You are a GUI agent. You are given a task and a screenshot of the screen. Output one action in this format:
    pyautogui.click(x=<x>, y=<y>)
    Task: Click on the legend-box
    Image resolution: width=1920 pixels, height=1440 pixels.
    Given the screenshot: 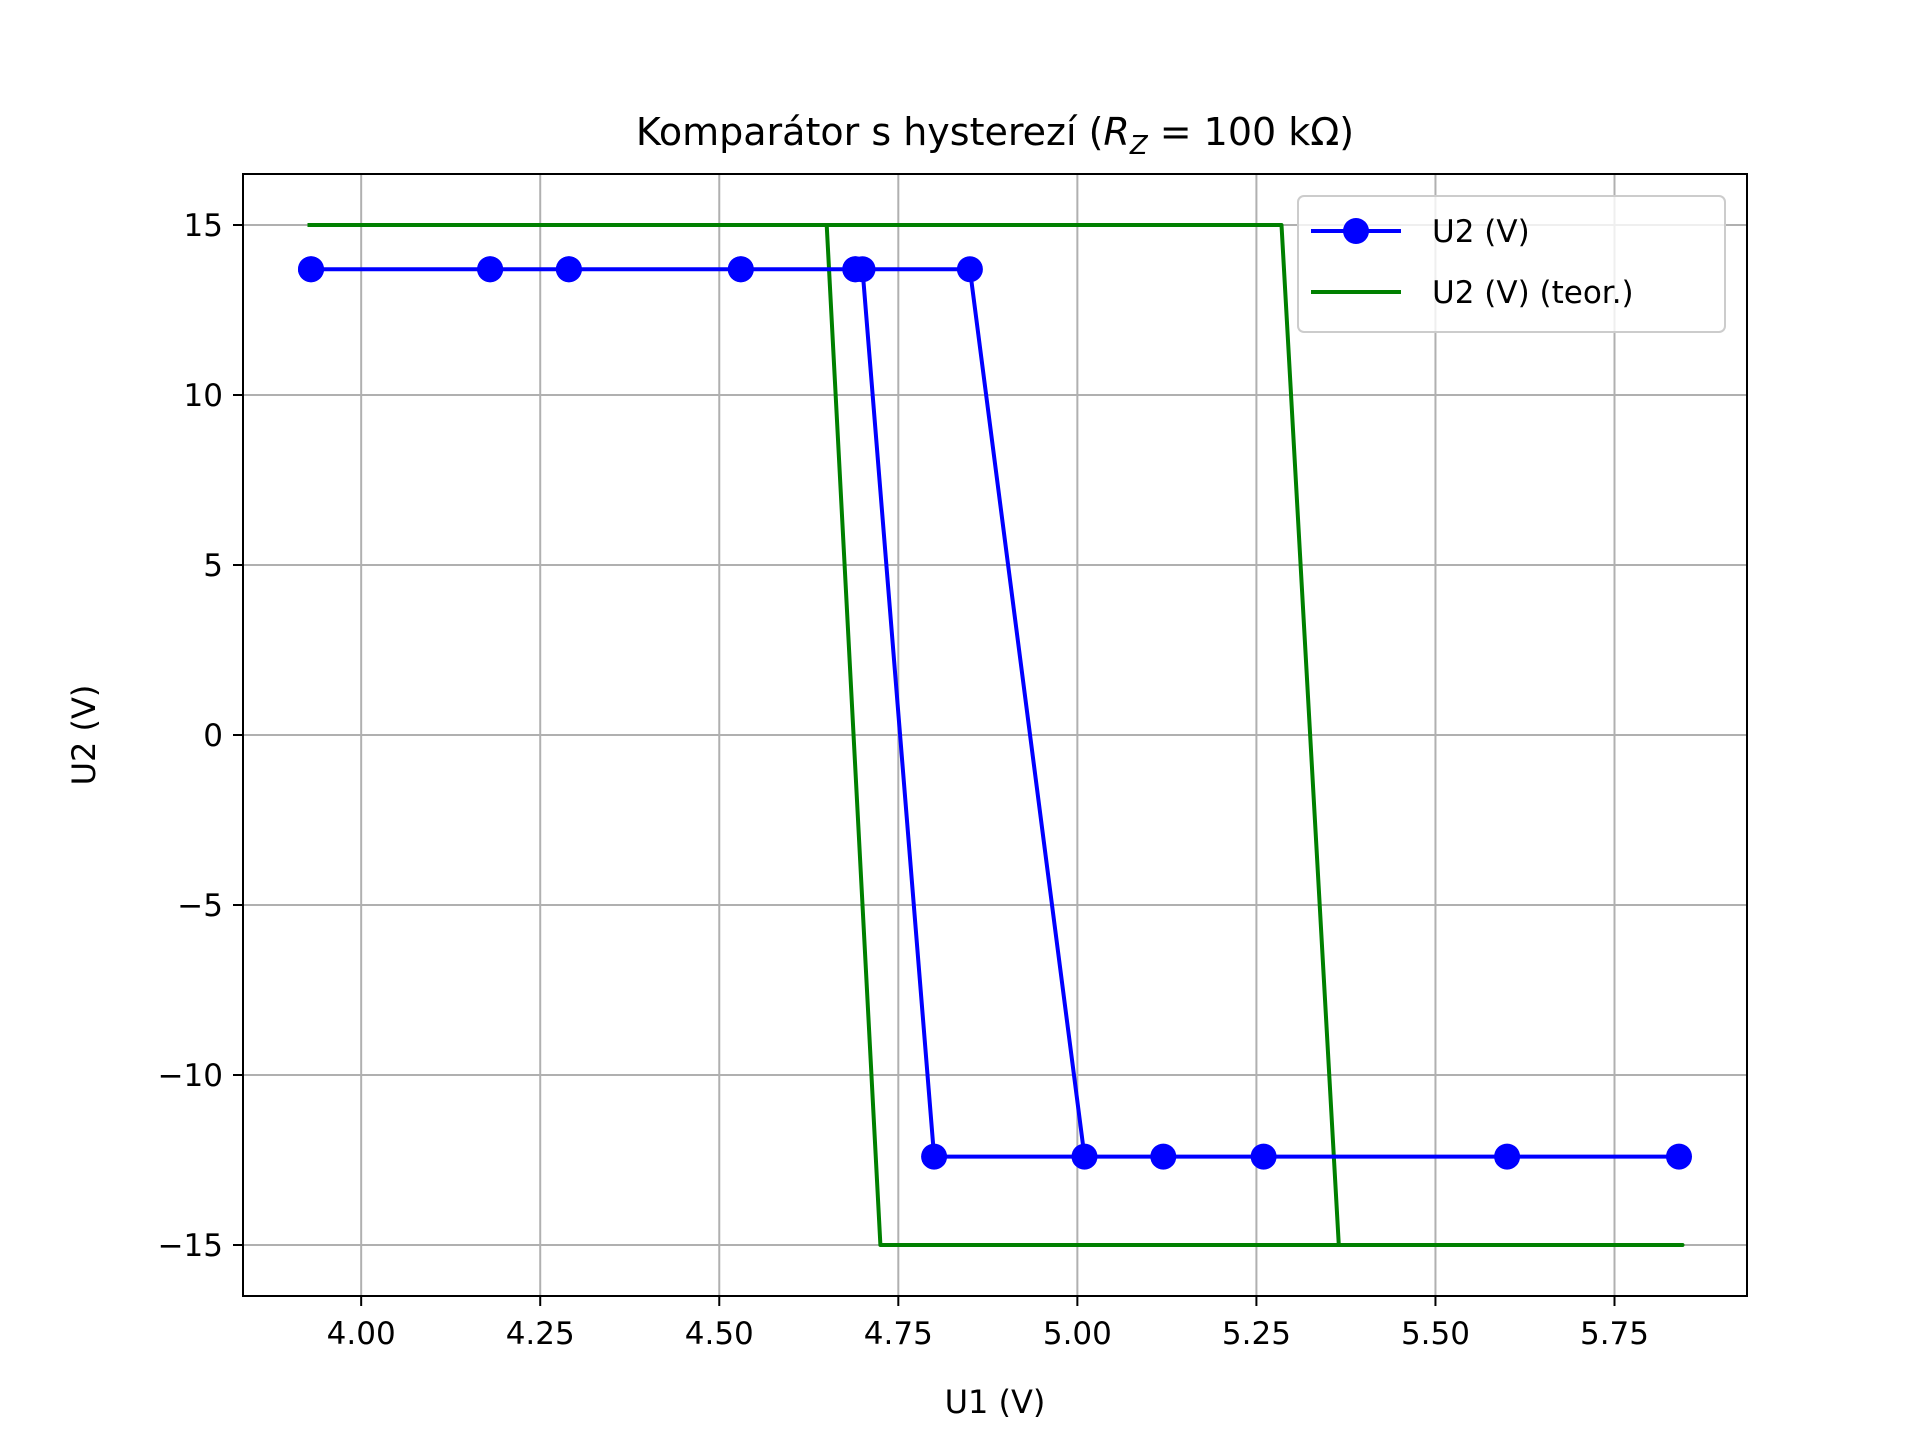 What is the action you would take?
    pyautogui.click(x=1511, y=264)
    